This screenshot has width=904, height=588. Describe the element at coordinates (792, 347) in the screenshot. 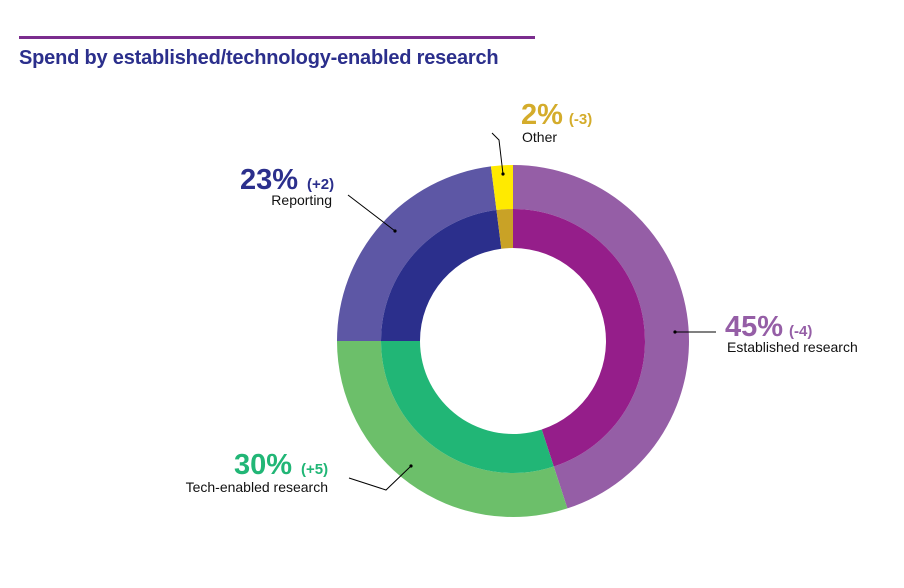

I see `category-label-established-research: Established research` at that location.